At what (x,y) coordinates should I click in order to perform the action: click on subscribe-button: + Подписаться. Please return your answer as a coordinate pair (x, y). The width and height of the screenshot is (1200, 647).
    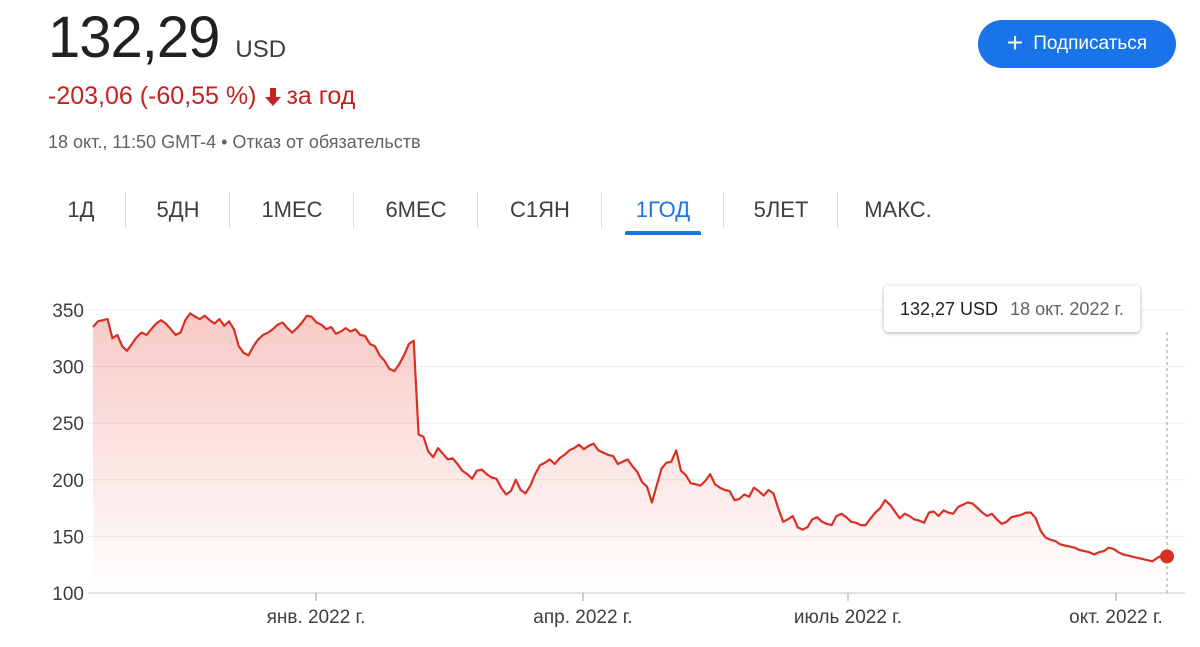
    Looking at the image, I should click on (1077, 44).